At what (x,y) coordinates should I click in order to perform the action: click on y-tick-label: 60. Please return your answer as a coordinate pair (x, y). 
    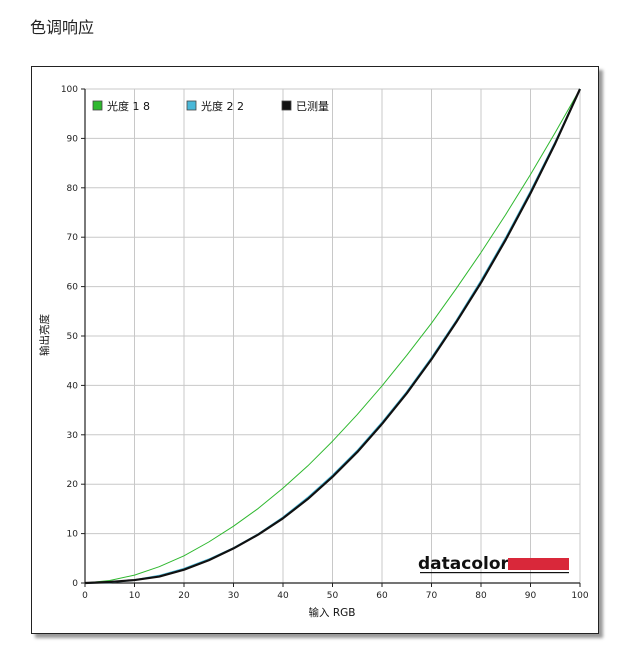
    Looking at the image, I should click on (73, 288).